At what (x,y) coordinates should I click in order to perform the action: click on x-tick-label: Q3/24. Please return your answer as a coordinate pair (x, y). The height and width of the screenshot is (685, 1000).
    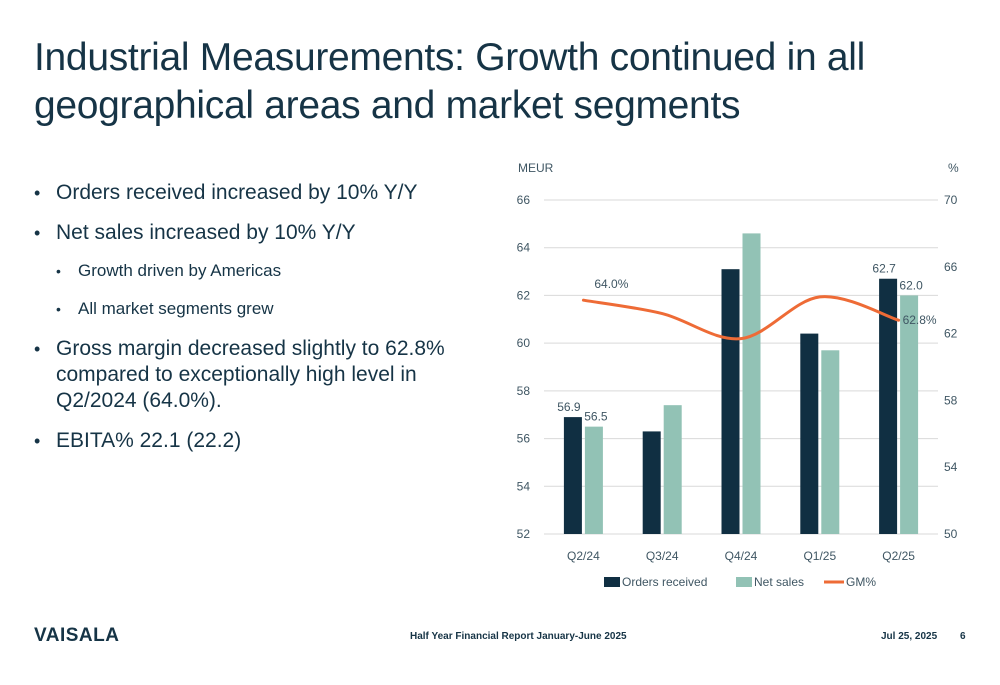
    Looking at the image, I should click on (662, 556).